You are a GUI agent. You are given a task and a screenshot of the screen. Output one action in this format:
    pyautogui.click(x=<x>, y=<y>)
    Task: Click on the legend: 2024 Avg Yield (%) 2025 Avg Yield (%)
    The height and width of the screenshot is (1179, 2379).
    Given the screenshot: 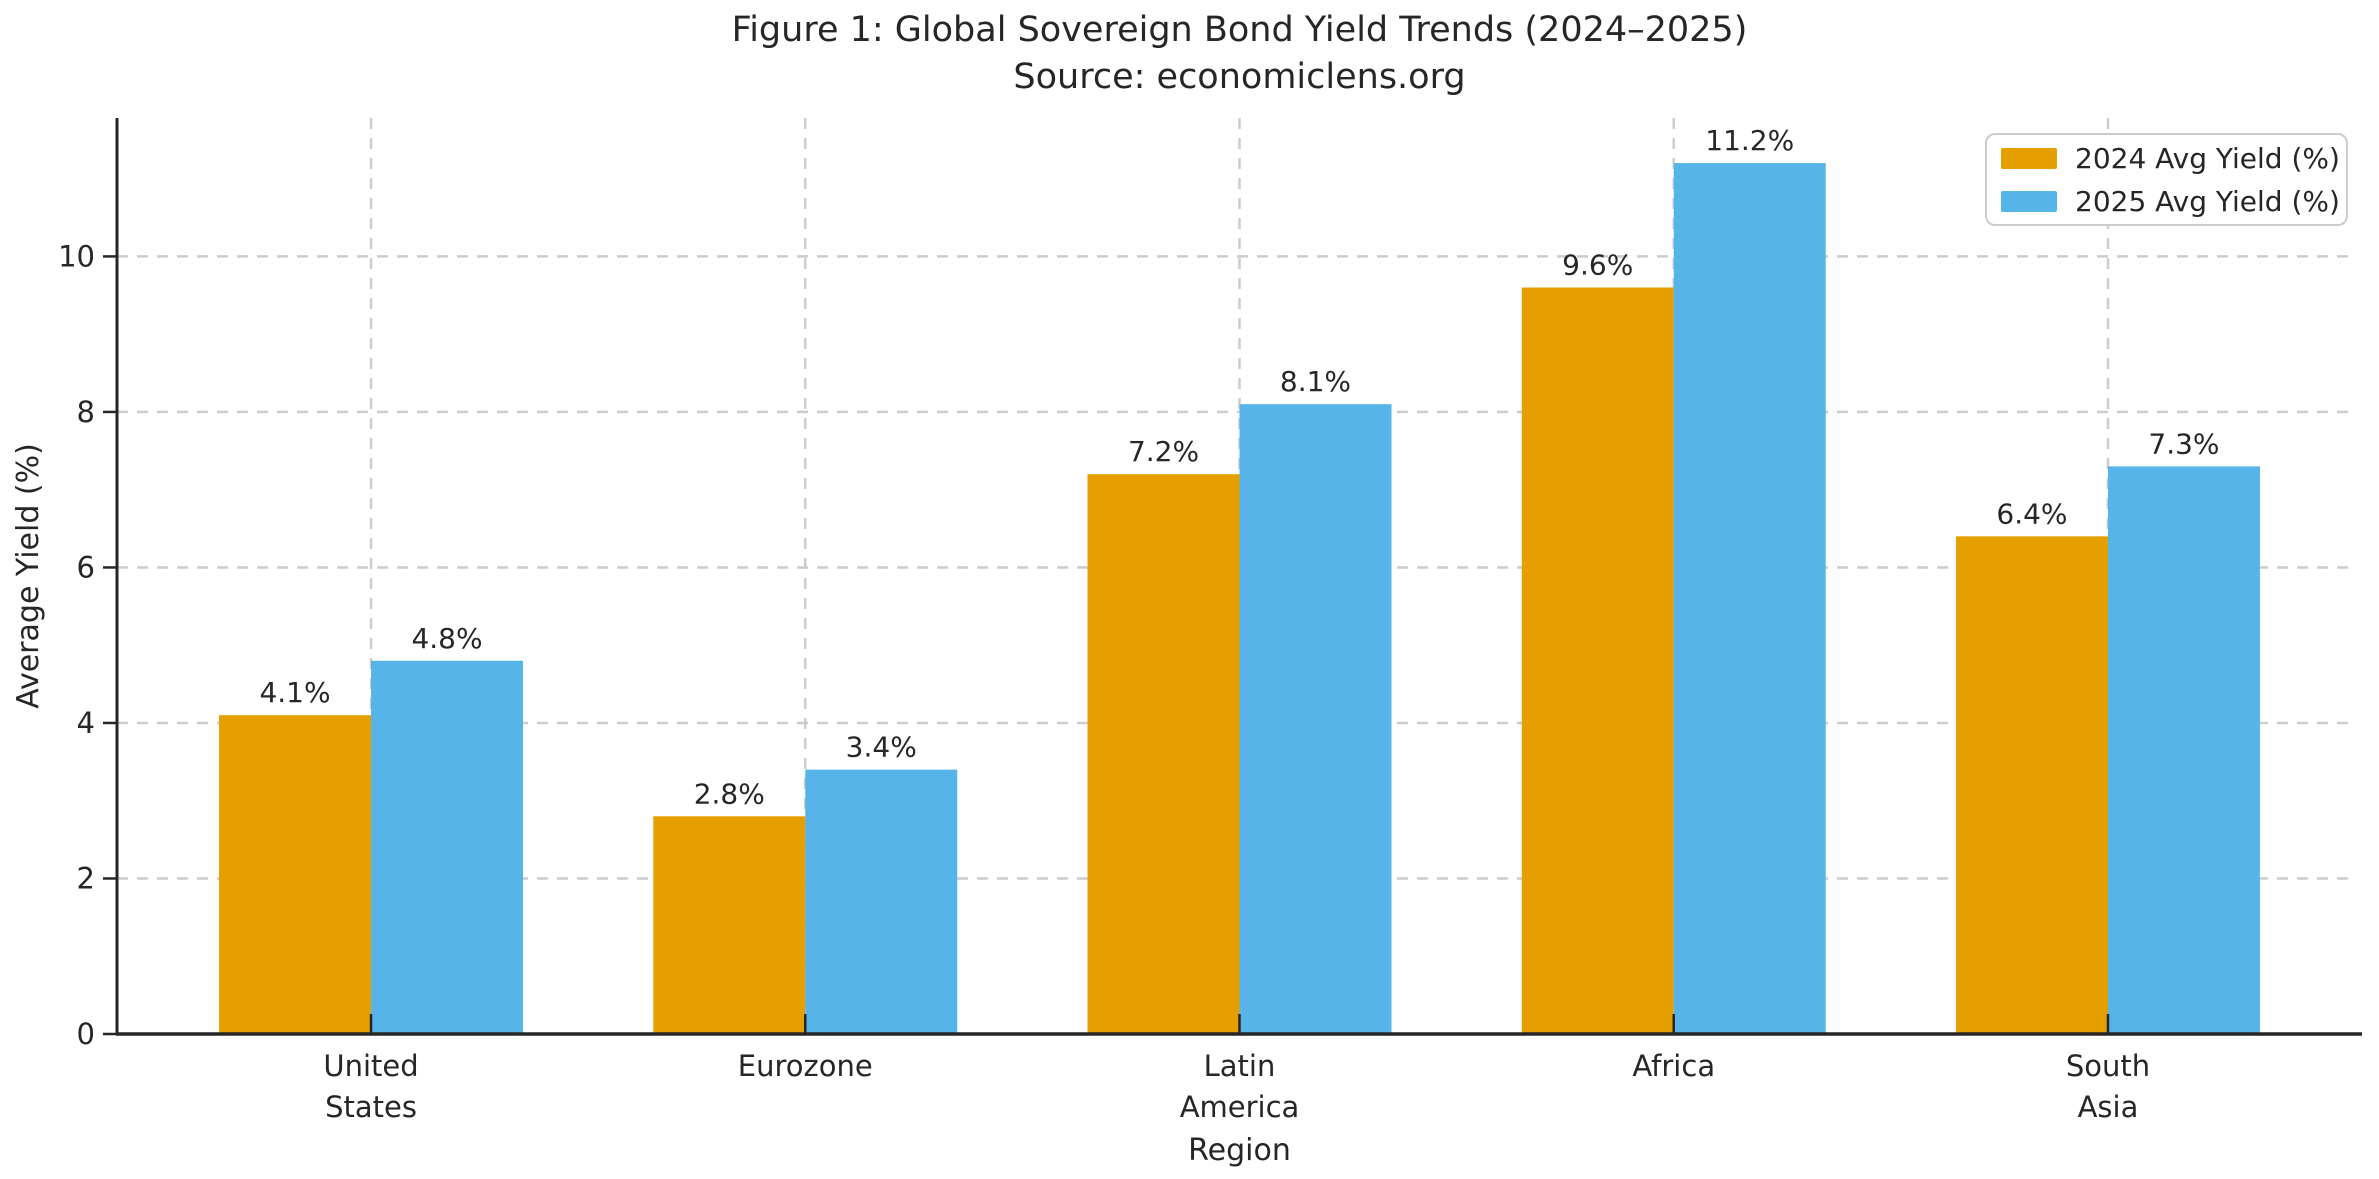 What is the action you would take?
    pyautogui.click(x=2166, y=179)
    